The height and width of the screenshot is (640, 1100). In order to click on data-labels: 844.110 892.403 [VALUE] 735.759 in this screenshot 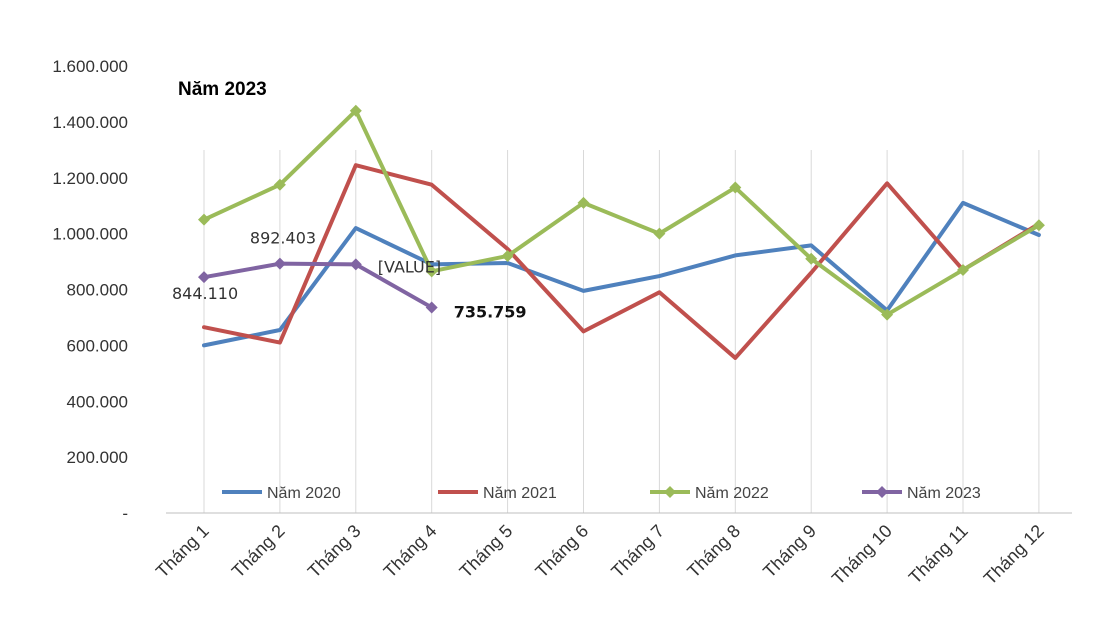, I will do `click(349, 275)`.